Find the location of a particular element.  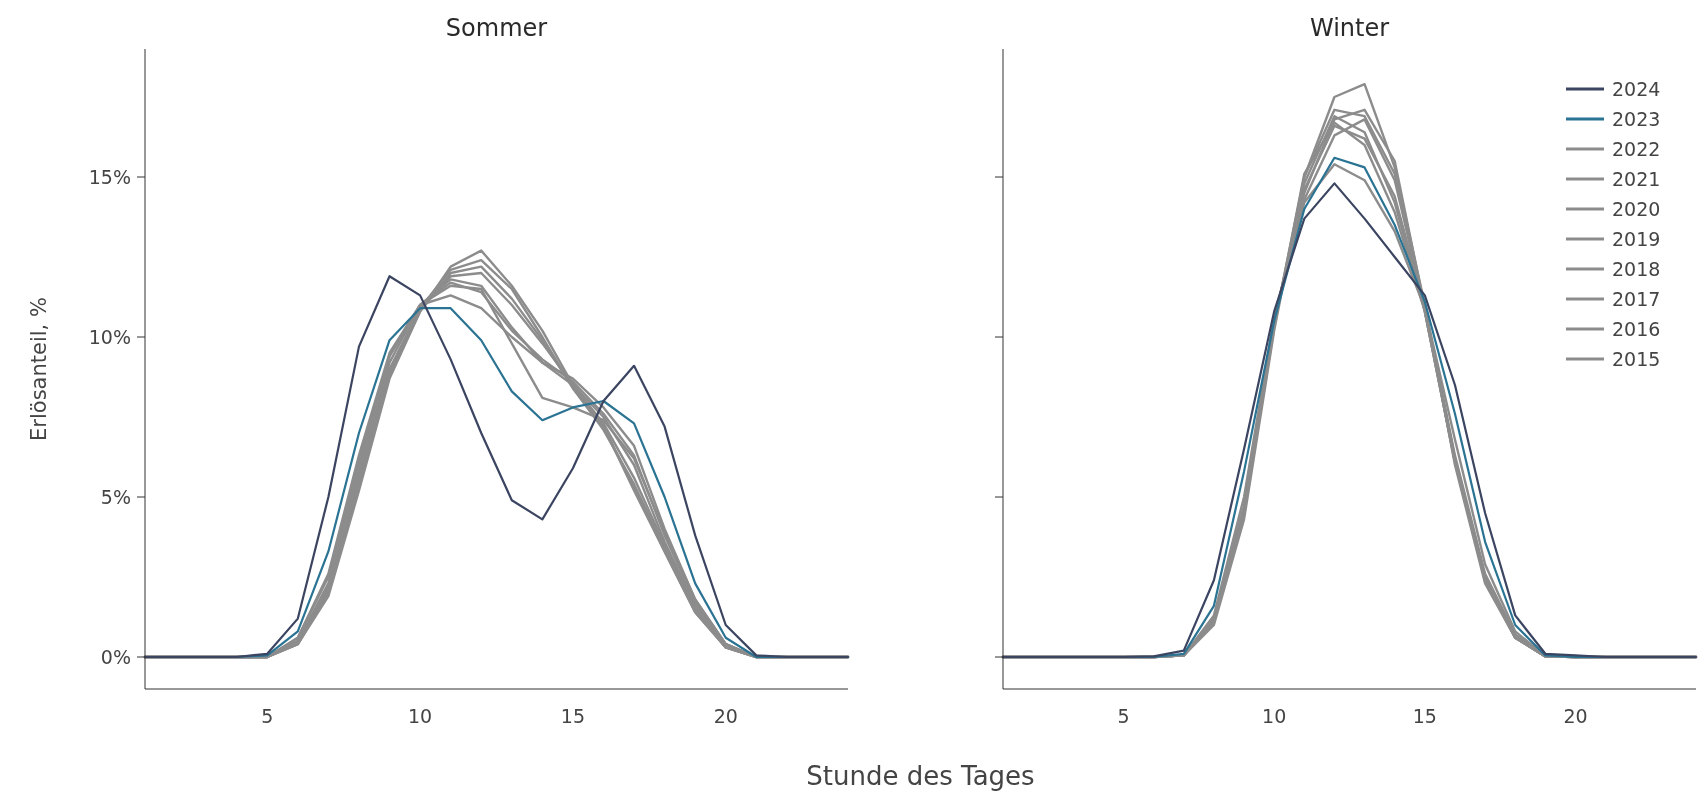

legend-label: 2015 is located at coordinates (1636, 358).